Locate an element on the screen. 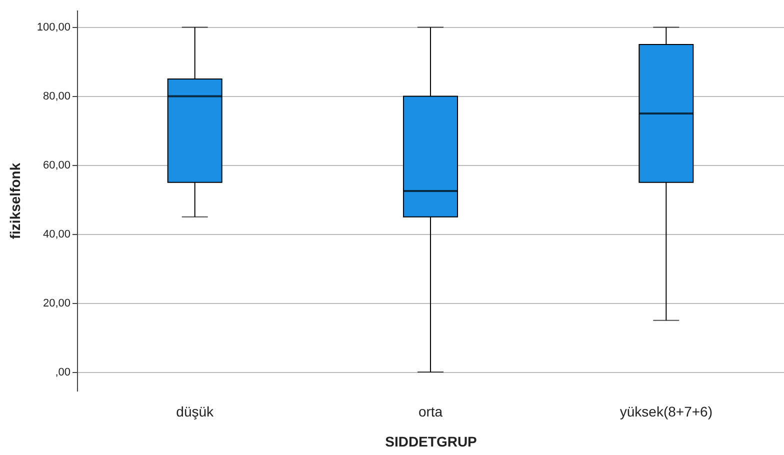 The height and width of the screenshot is (455, 784). x-tick-label: düşük is located at coordinates (195, 412).